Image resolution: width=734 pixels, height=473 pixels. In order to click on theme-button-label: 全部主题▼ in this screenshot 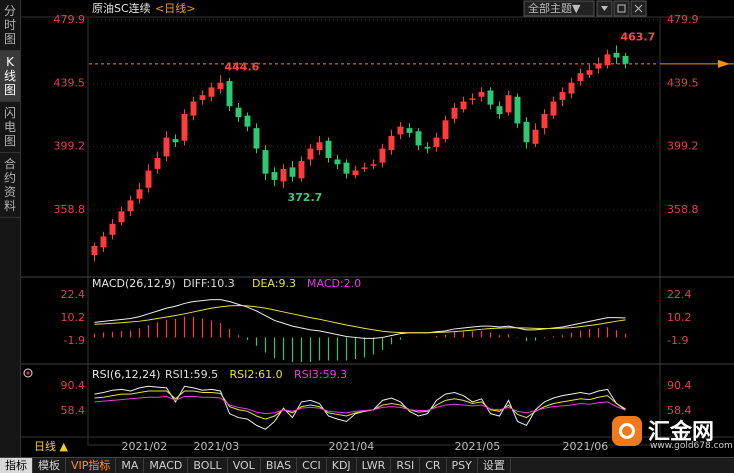, I will do `click(554, 8)`.